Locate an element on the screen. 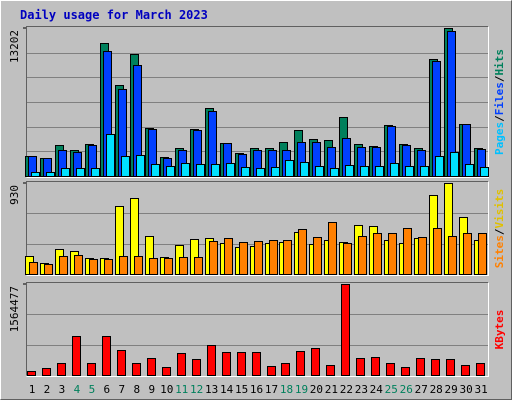 This screenshot has width=512, height=400. x-tick-label: 24 is located at coordinates (377, 389).